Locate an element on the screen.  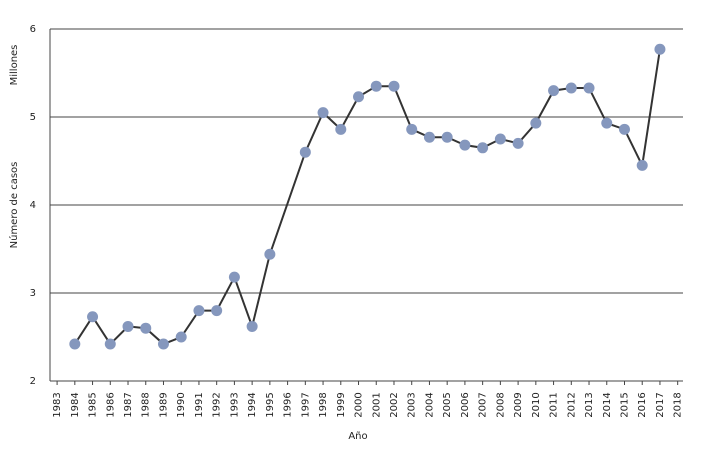
x-tick-label: 2011 is located at coordinates (554, 404).